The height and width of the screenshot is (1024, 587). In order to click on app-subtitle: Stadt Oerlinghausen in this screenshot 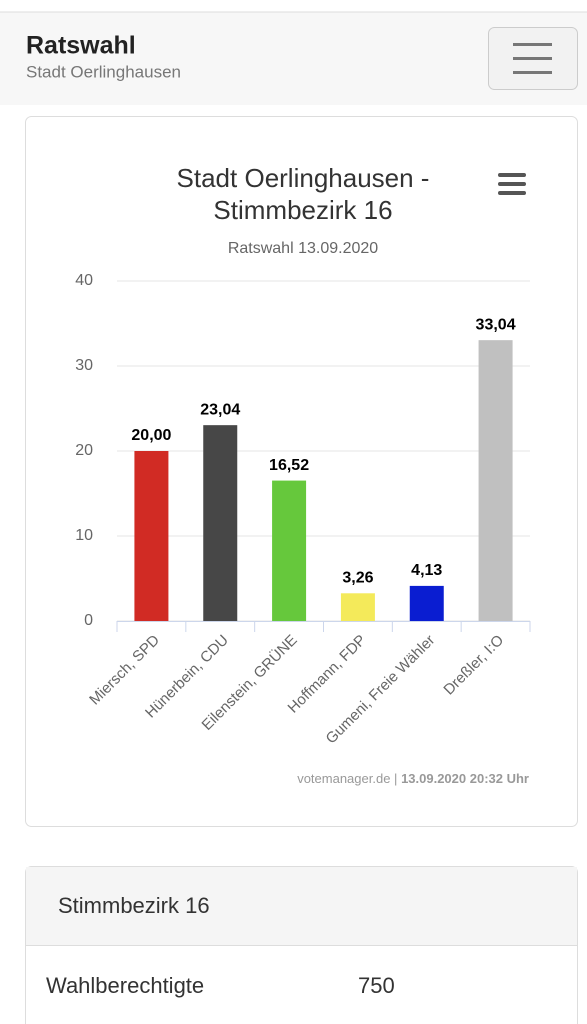, I will do `click(103, 71)`.